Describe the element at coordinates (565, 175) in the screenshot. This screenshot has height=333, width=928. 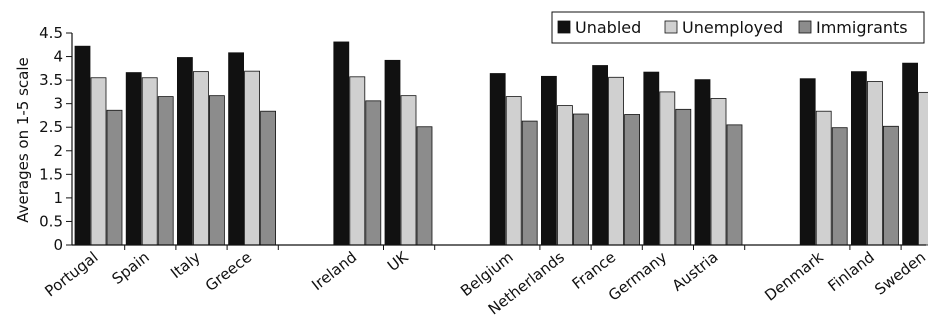
I see `bar-unemployed-netherlands` at that location.